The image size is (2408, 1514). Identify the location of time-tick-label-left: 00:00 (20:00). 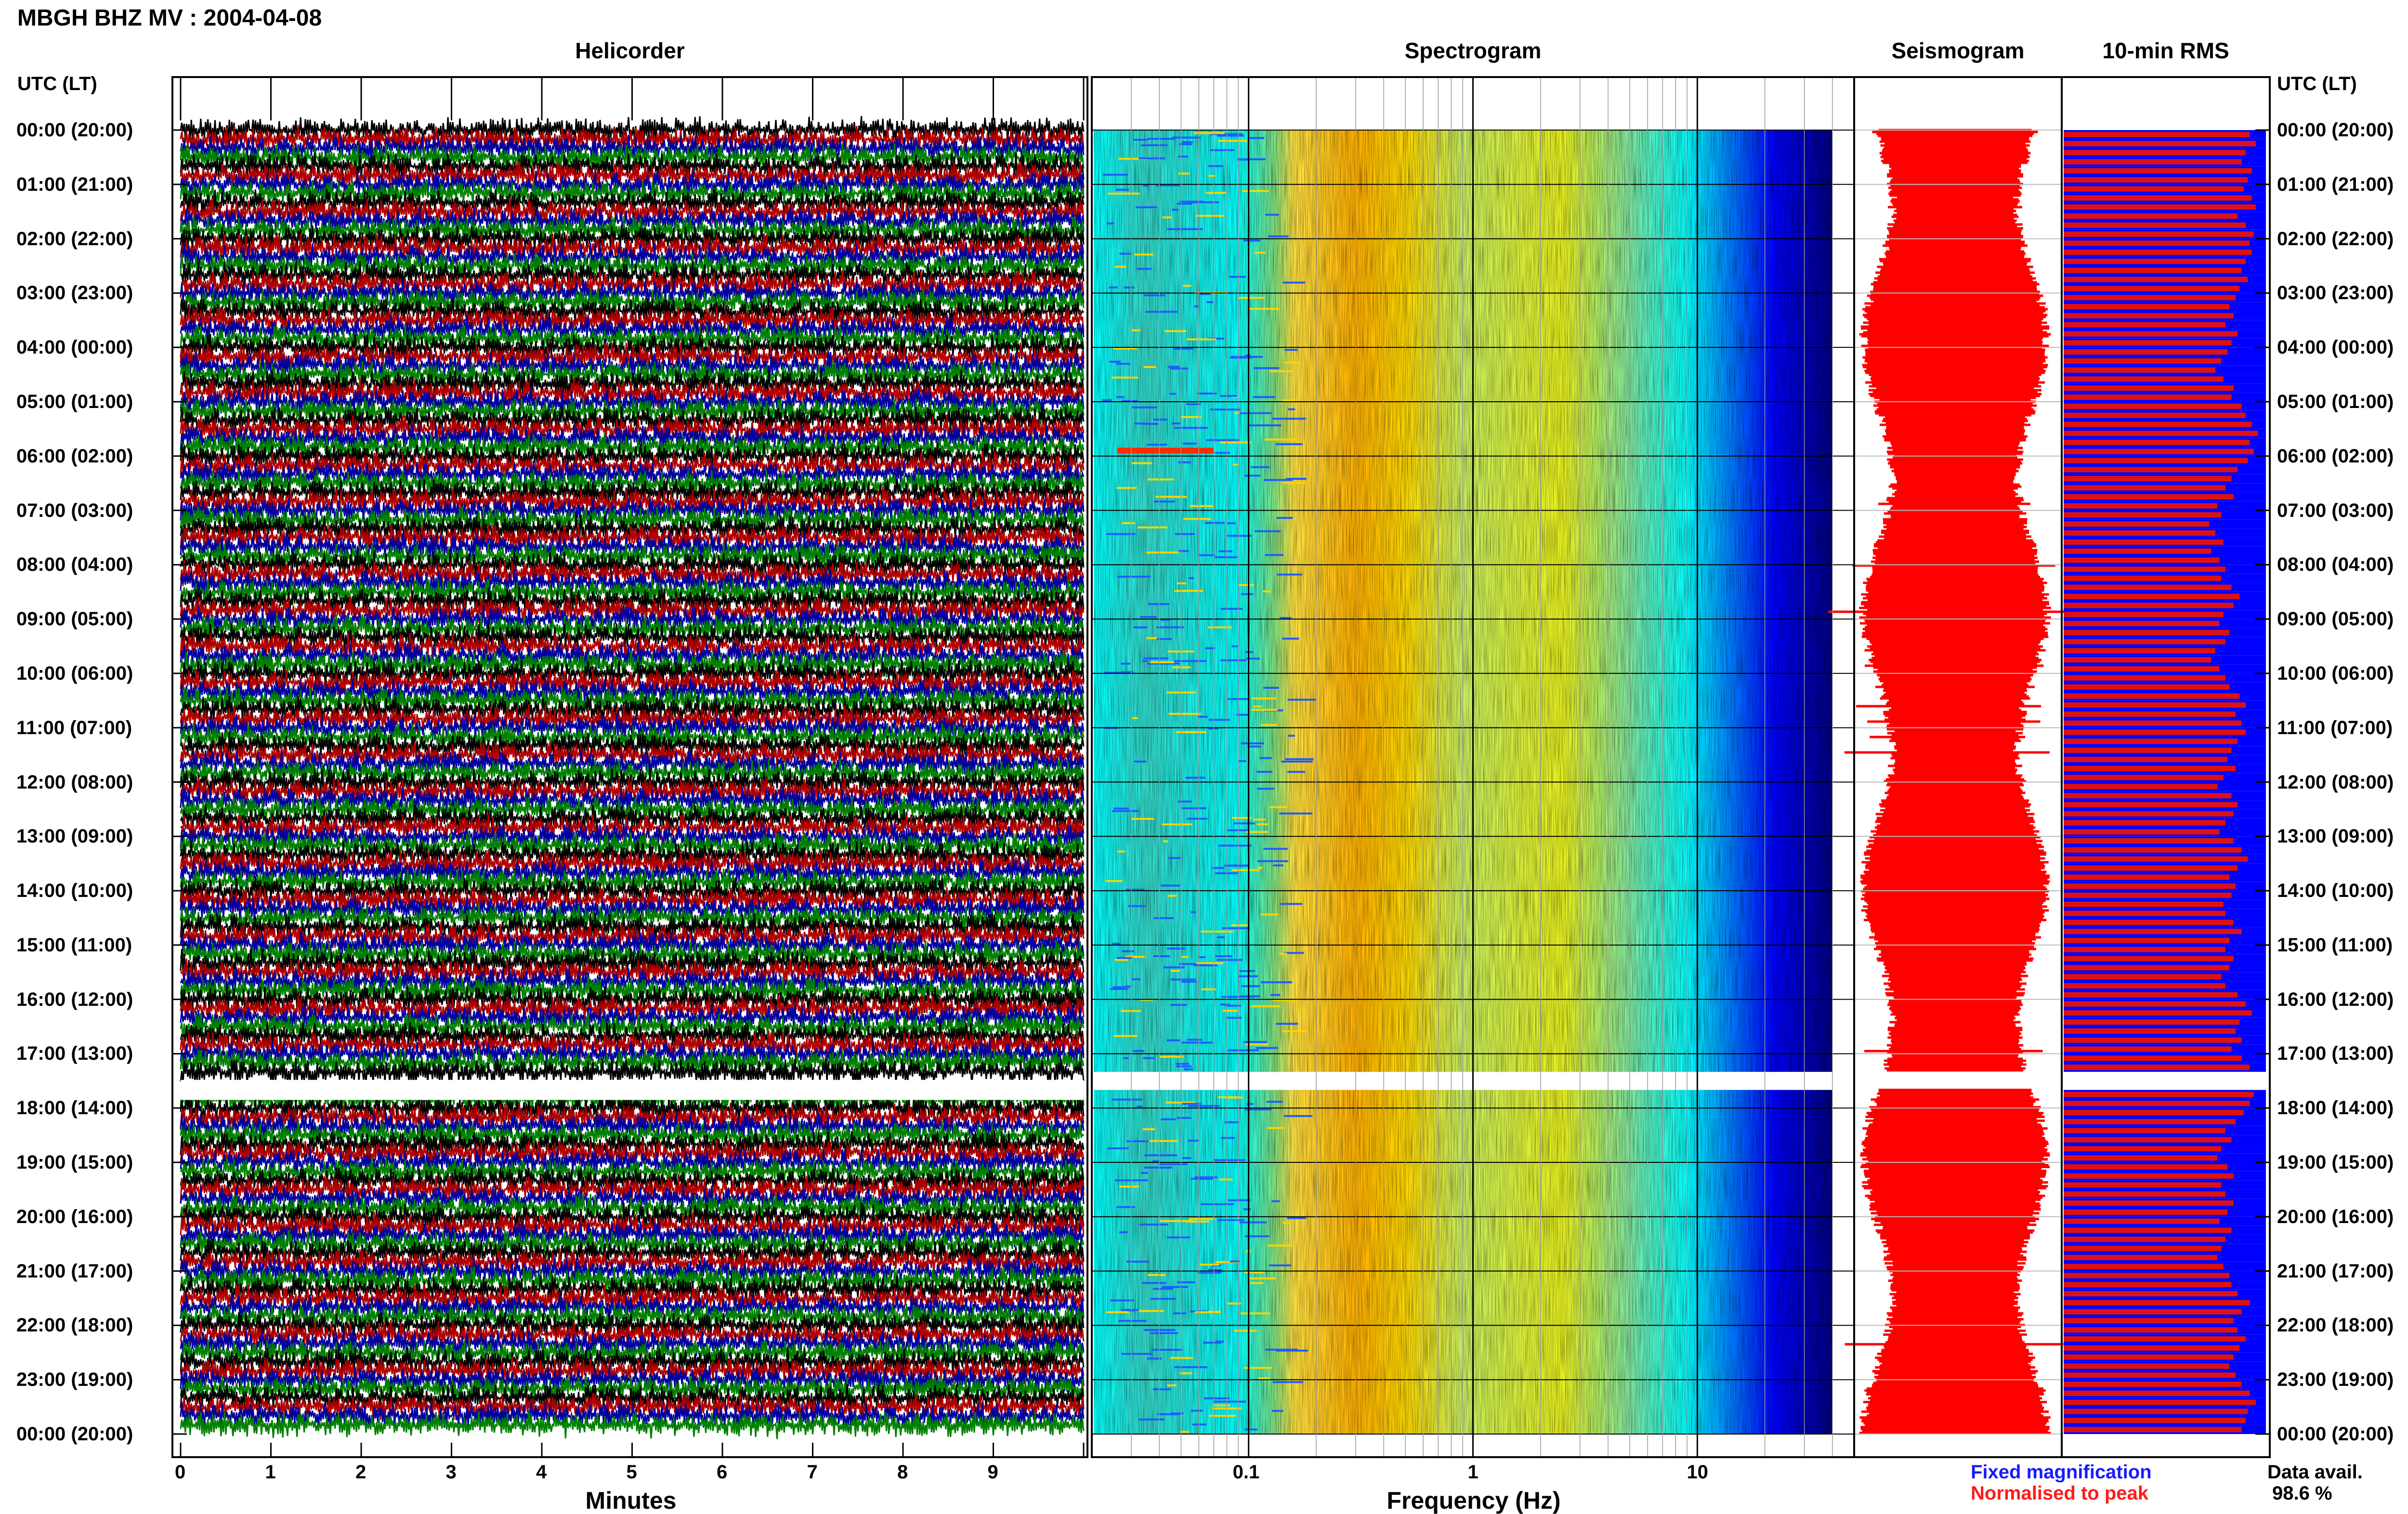
(74, 1434).